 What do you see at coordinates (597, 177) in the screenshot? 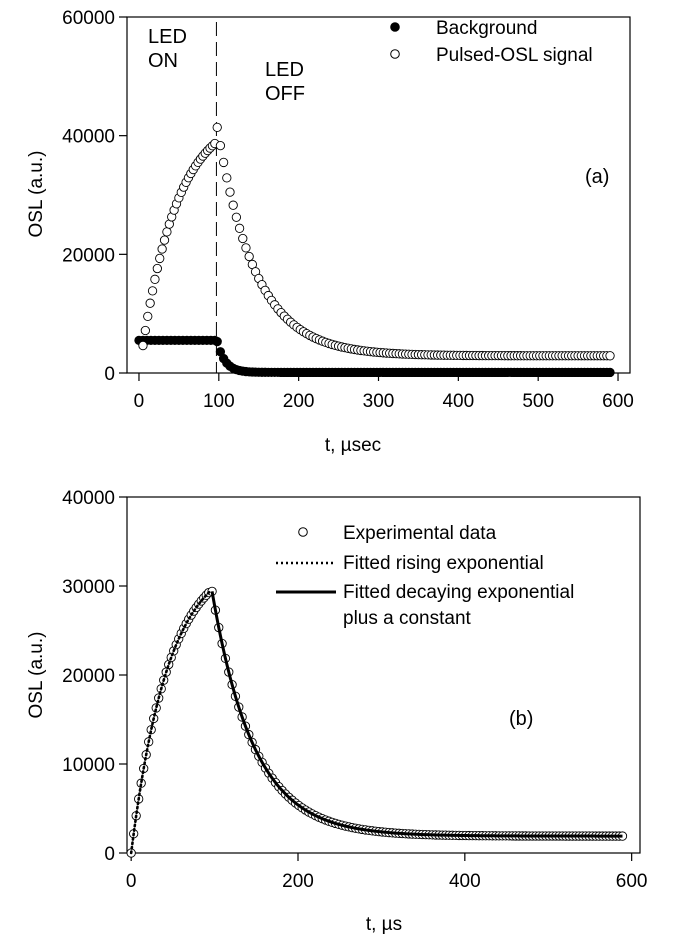
I see `panel-a-label: (a)` at bounding box center [597, 177].